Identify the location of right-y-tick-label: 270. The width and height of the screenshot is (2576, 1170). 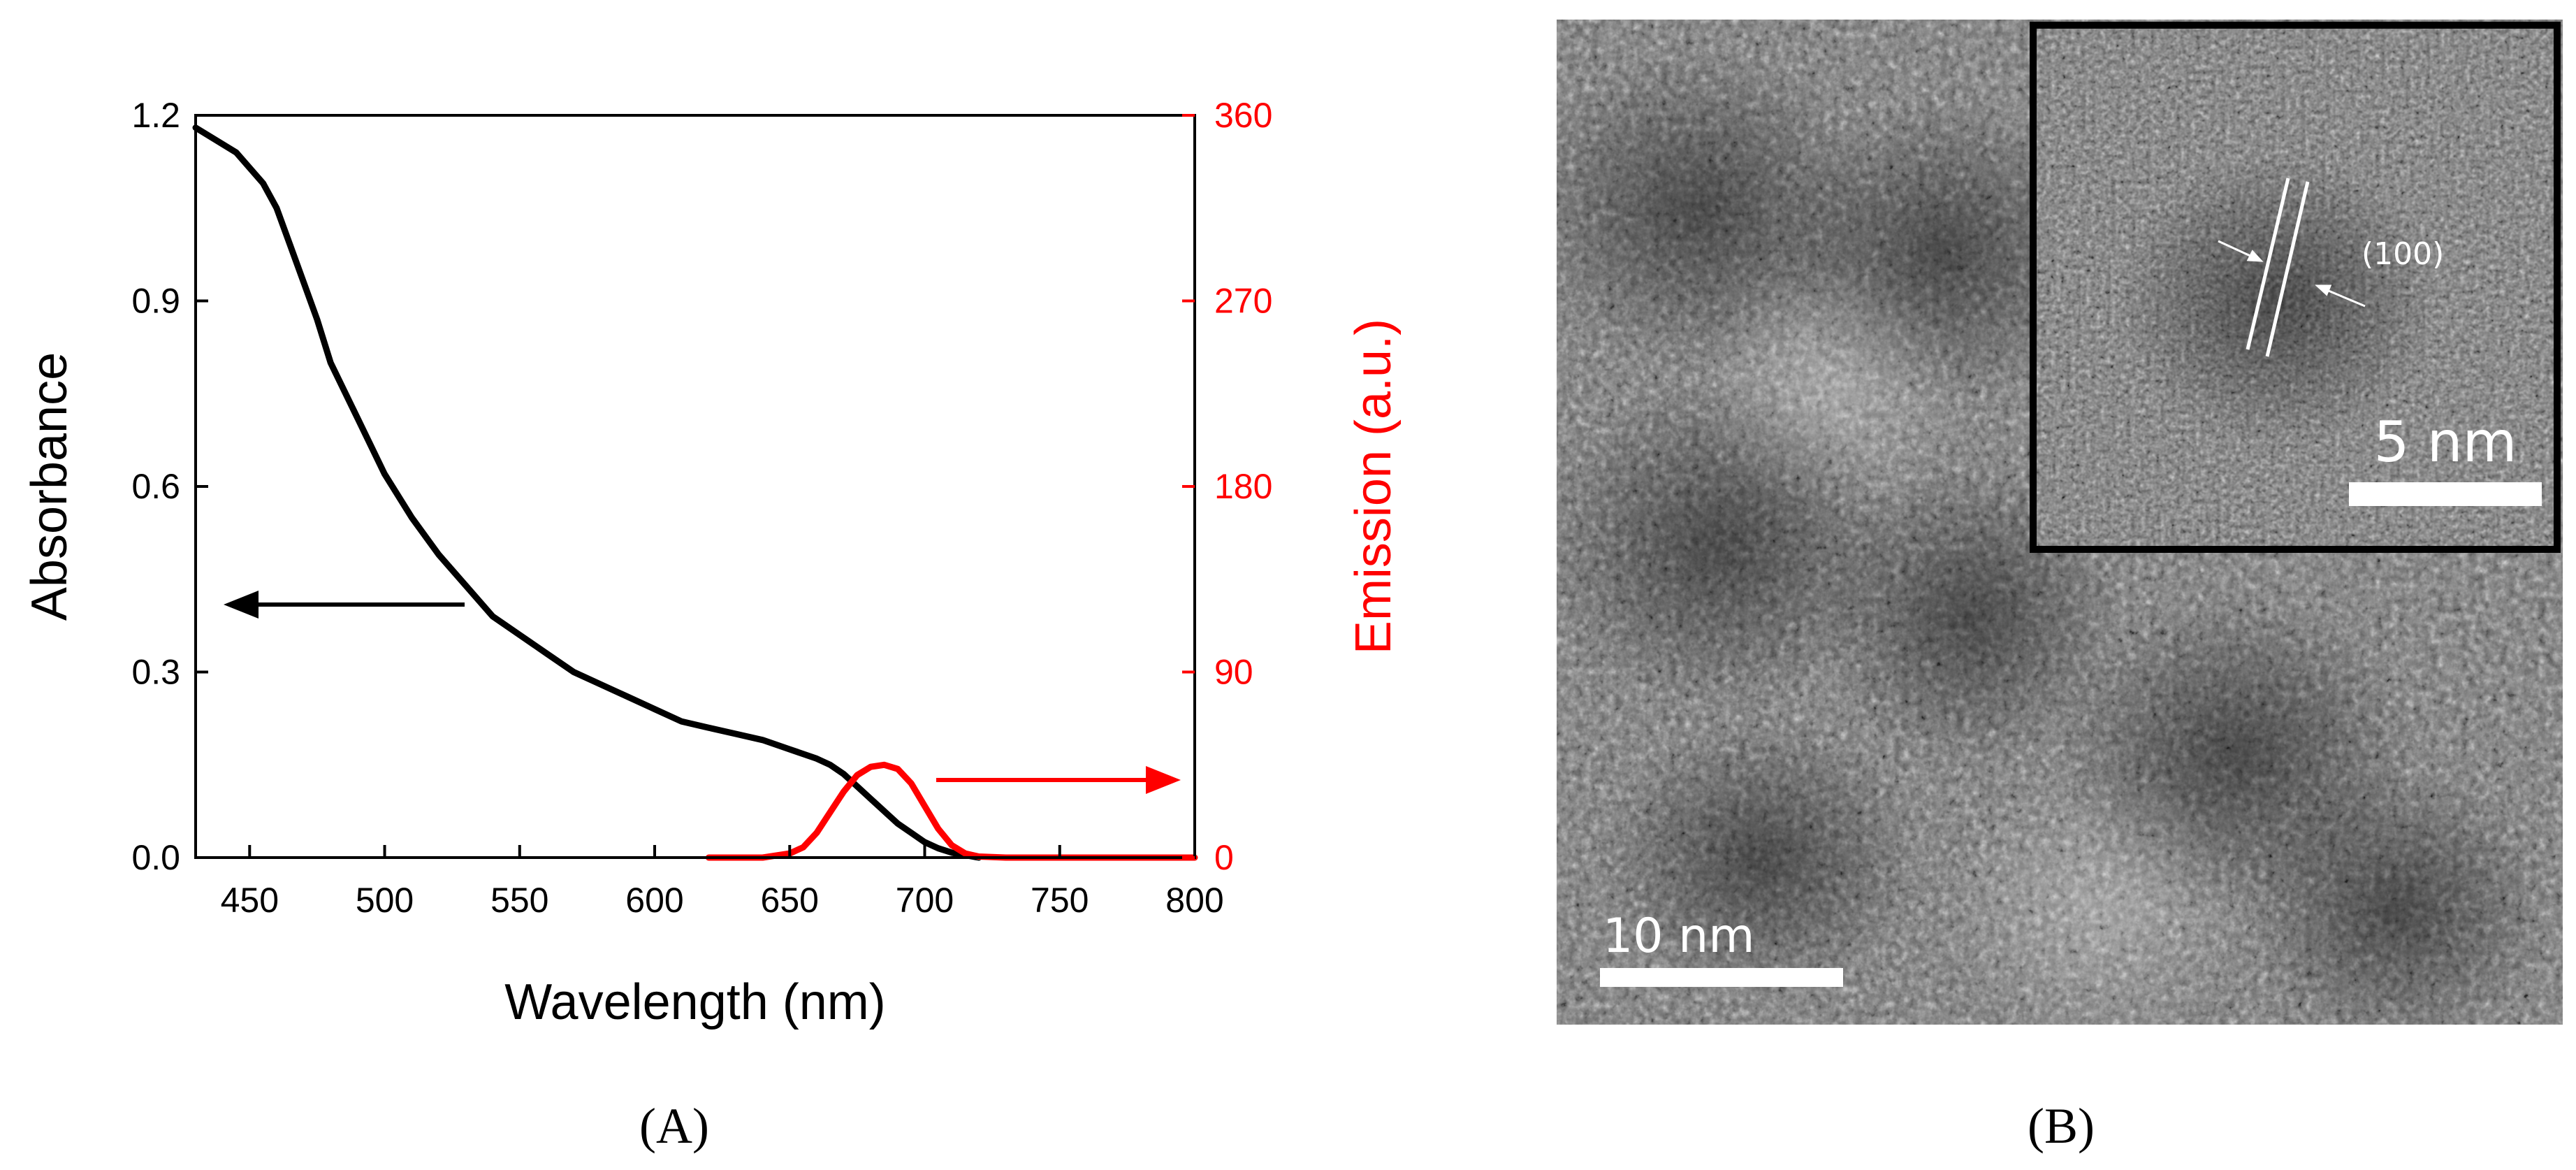
(1243, 302).